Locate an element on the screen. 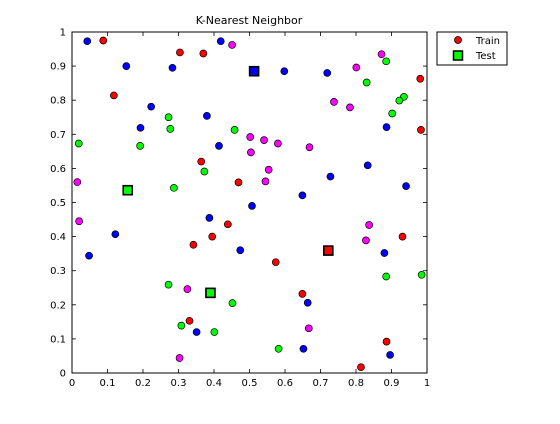  x-tick-label: 0.3 is located at coordinates (179, 383).